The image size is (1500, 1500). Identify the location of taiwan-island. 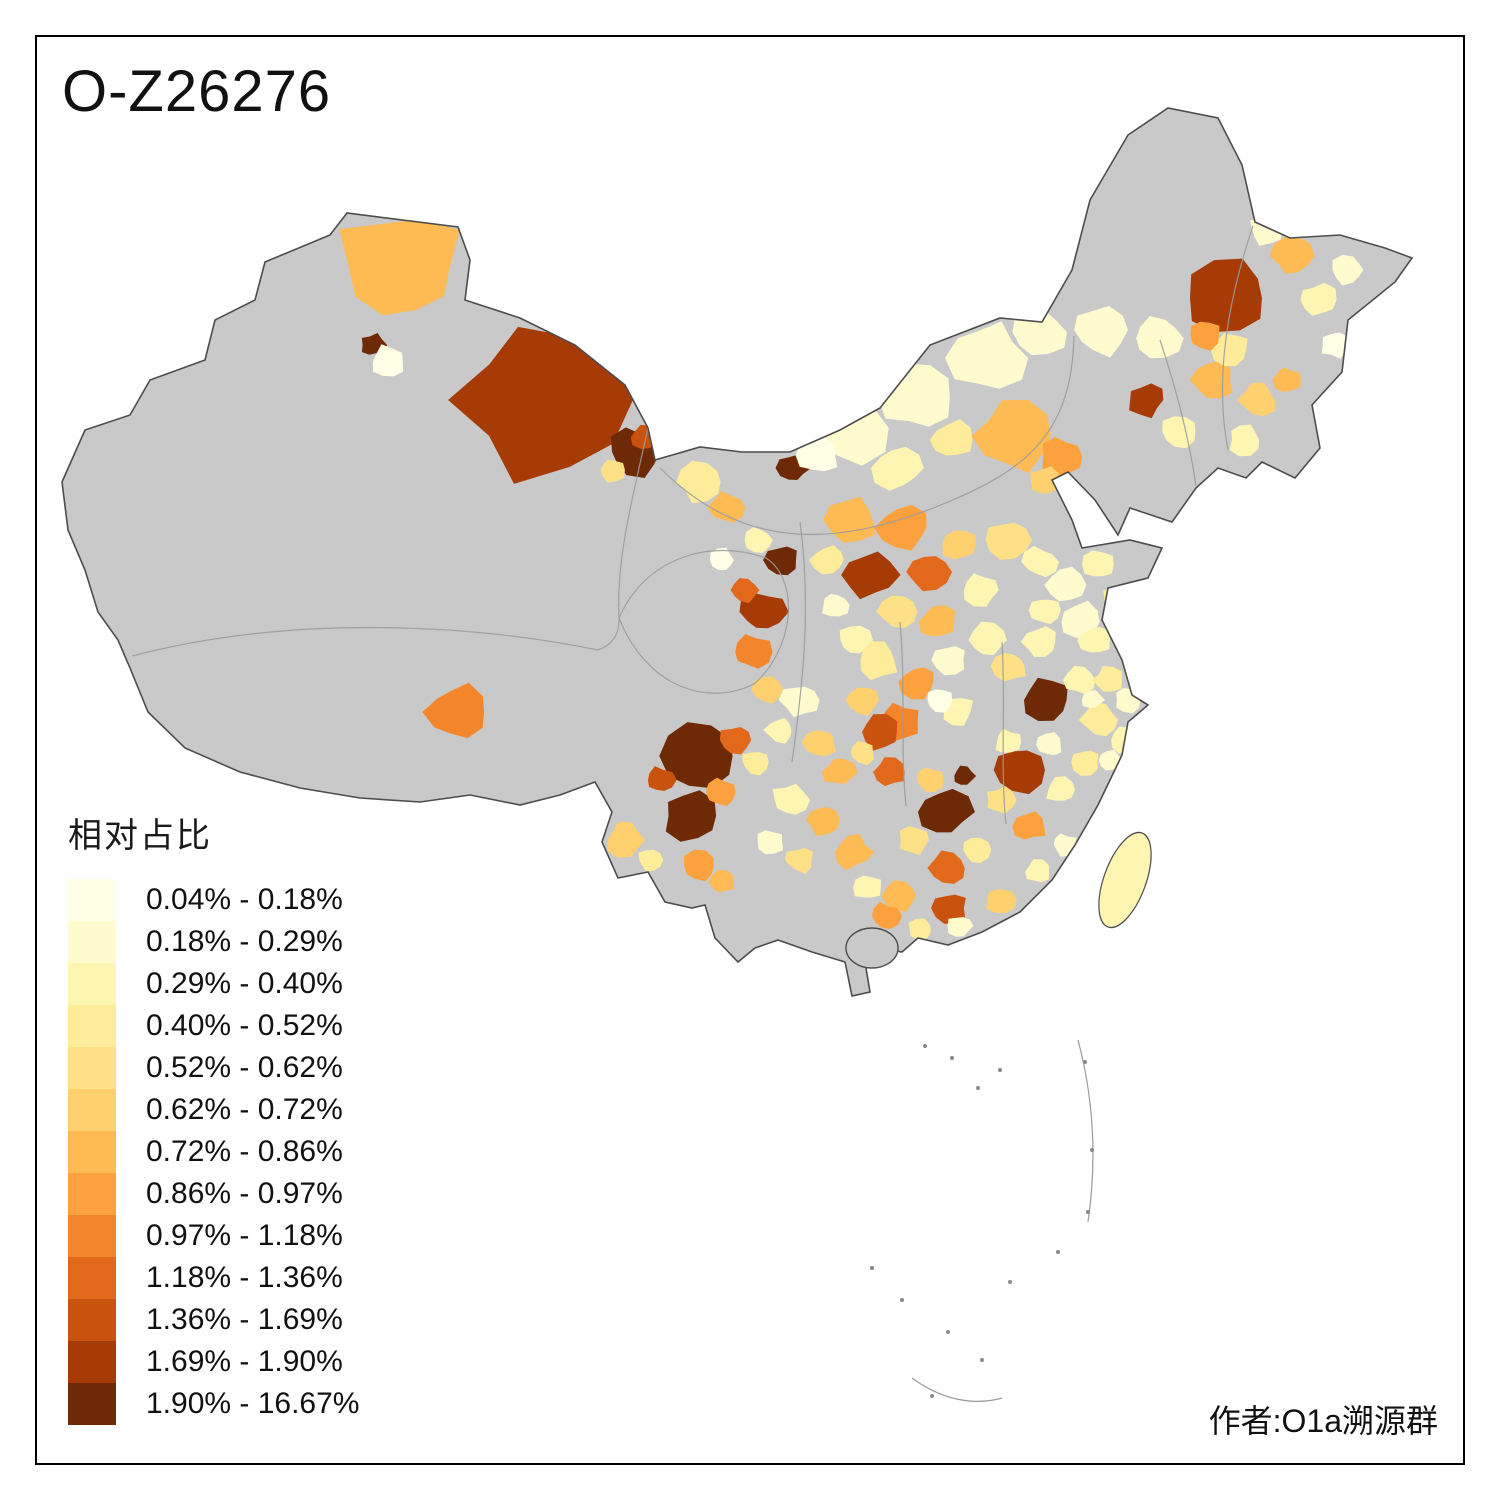
(1125, 880).